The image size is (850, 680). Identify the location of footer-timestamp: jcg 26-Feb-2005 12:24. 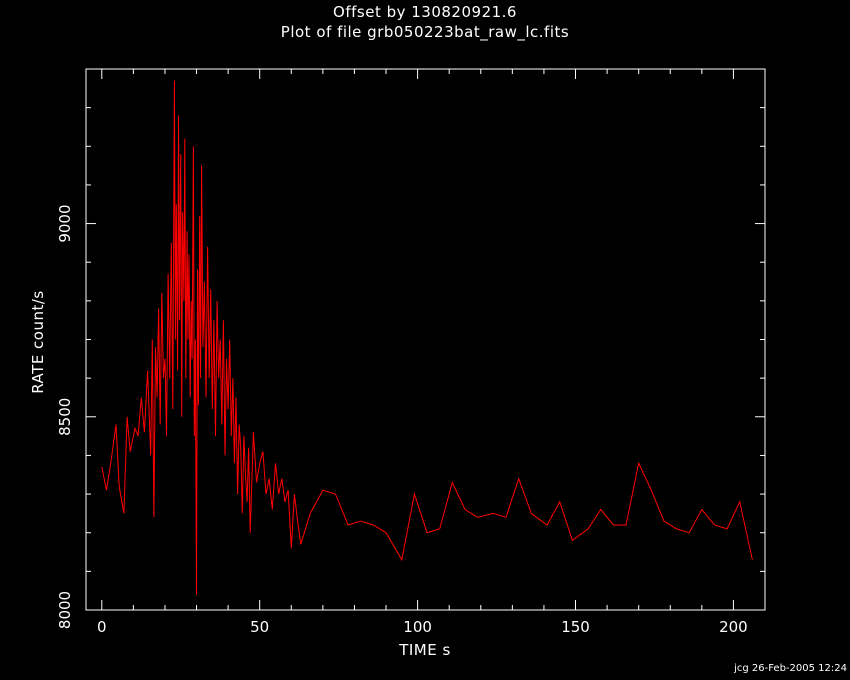
(790, 668).